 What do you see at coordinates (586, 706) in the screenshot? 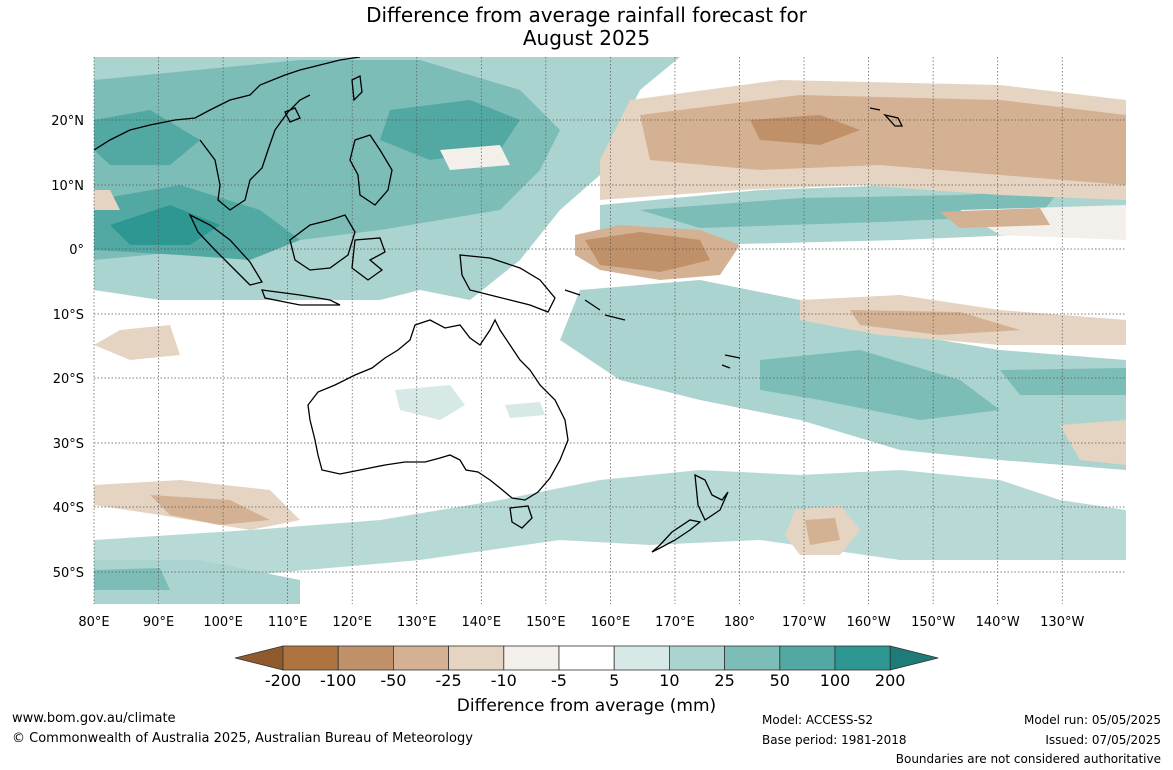
I see `colorbar-title: Difference from average (mm)` at bounding box center [586, 706].